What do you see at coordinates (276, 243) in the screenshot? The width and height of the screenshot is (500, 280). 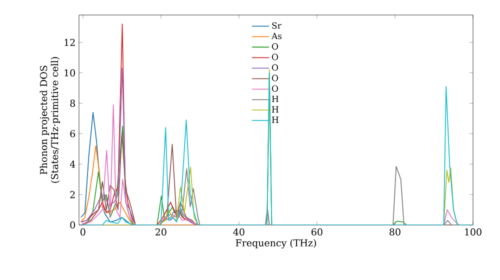 I see `x-axis-title: Frequency (THz)` at bounding box center [276, 243].